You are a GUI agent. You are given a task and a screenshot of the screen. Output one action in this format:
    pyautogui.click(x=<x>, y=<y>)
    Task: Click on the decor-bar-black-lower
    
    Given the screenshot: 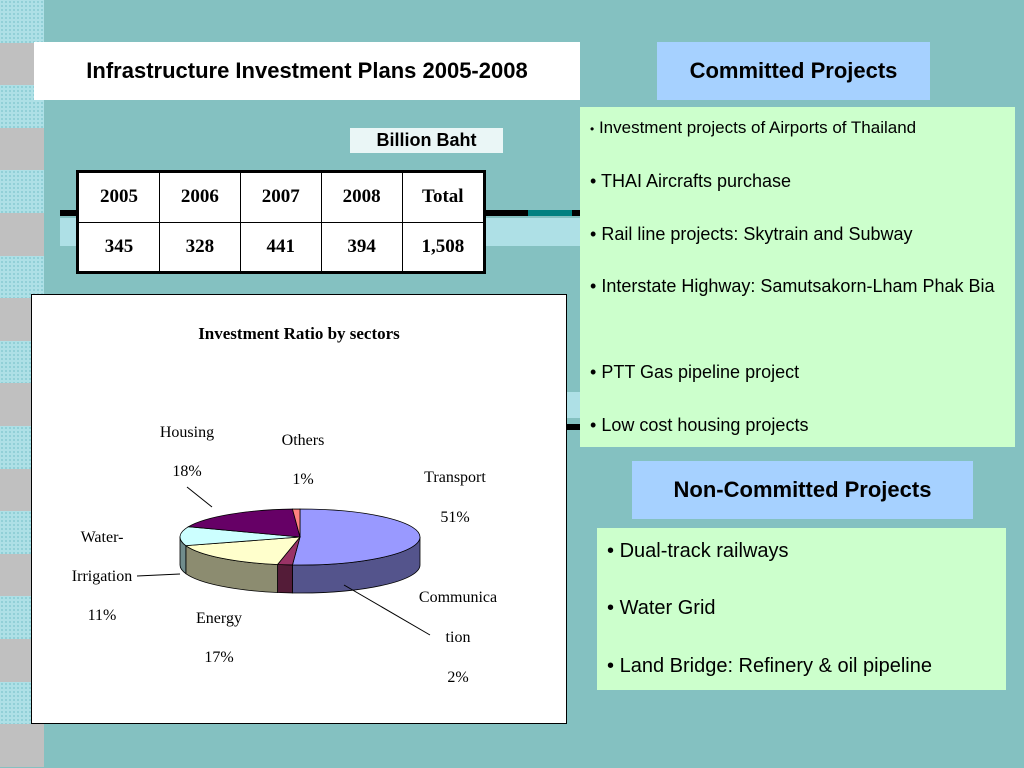 What is the action you would take?
    pyautogui.click(x=573, y=427)
    